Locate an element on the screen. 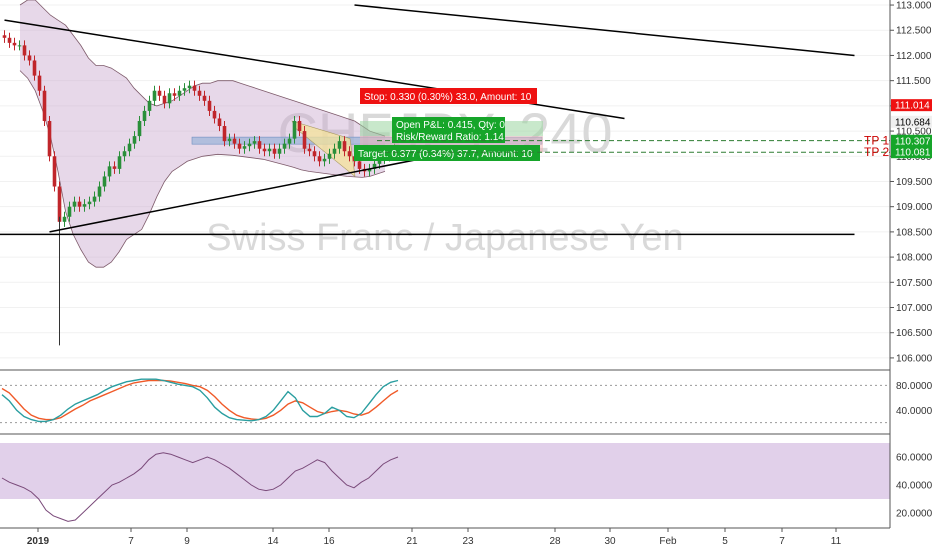 The image size is (932, 550). price-marker: 110.081 is located at coordinates (911, 152).